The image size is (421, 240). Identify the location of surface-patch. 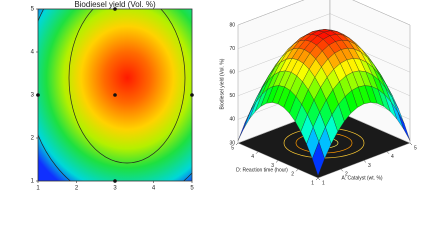
(318, 159).